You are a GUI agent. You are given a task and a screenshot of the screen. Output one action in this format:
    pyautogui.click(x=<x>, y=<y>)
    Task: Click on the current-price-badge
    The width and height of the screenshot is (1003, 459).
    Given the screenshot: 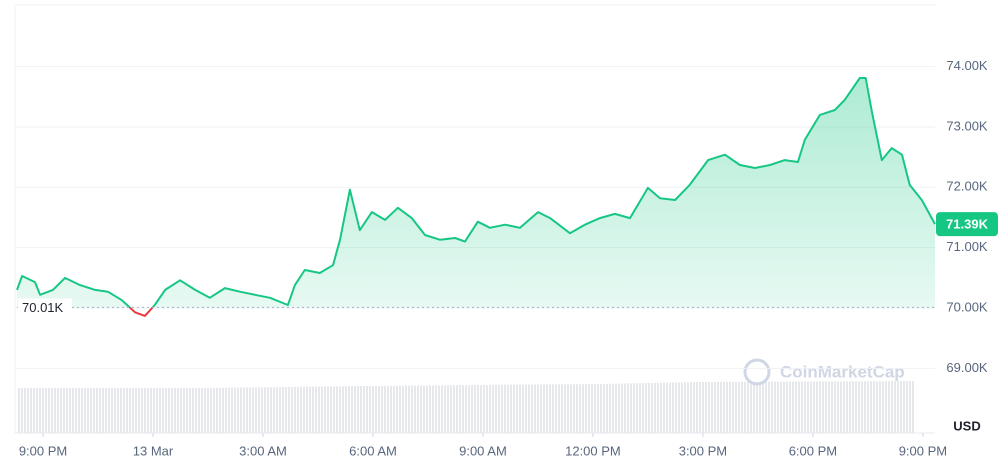 What is the action you would take?
    pyautogui.click(x=967, y=224)
    